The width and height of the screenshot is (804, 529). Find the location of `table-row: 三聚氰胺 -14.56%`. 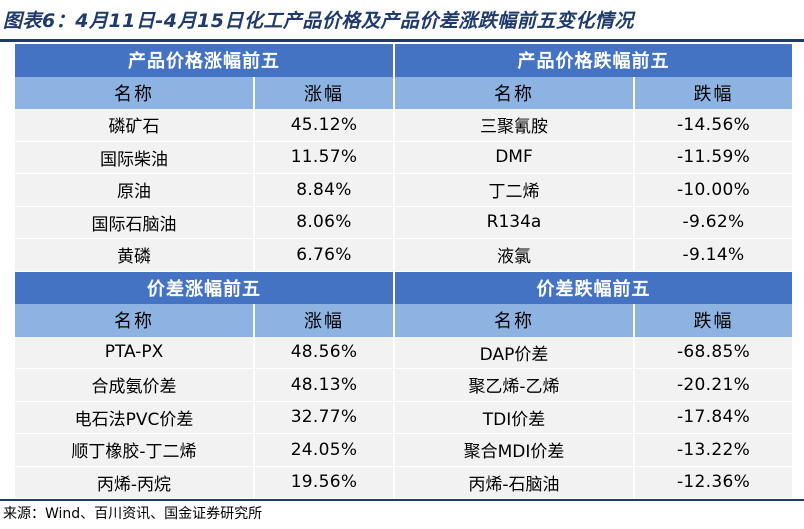

table-row: 三聚氰胺 -14.56% is located at coordinates (594, 125).